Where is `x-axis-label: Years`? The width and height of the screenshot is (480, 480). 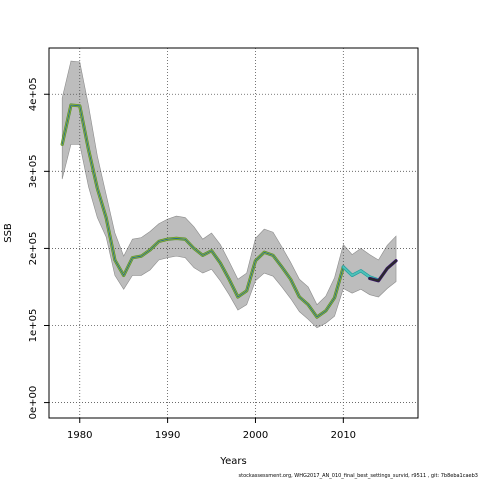
x-axis-label: Years is located at coordinates (232, 461).